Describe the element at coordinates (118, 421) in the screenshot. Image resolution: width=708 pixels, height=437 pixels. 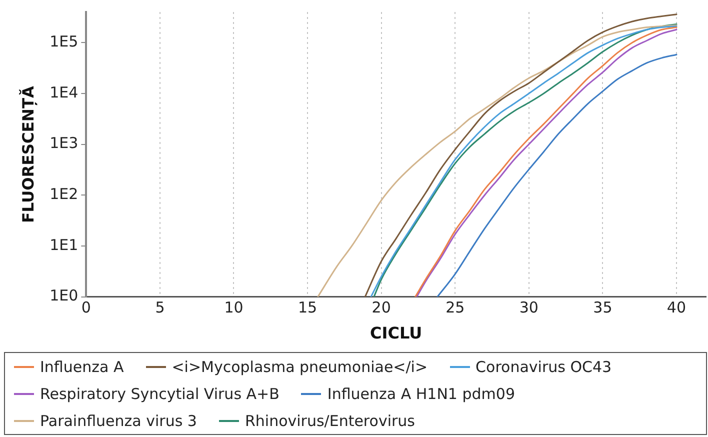
I see `legend-label: Parainfluenza virus 3` at that location.